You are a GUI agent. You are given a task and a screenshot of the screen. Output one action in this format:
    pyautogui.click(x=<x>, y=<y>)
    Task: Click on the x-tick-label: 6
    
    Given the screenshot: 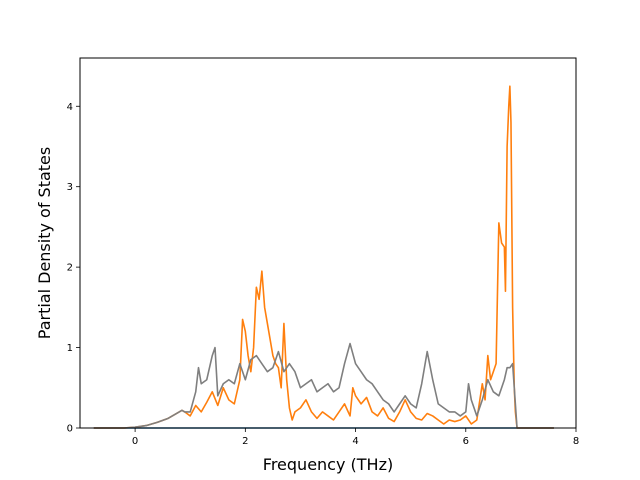 What is the action you would take?
    pyautogui.click(x=466, y=441)
    